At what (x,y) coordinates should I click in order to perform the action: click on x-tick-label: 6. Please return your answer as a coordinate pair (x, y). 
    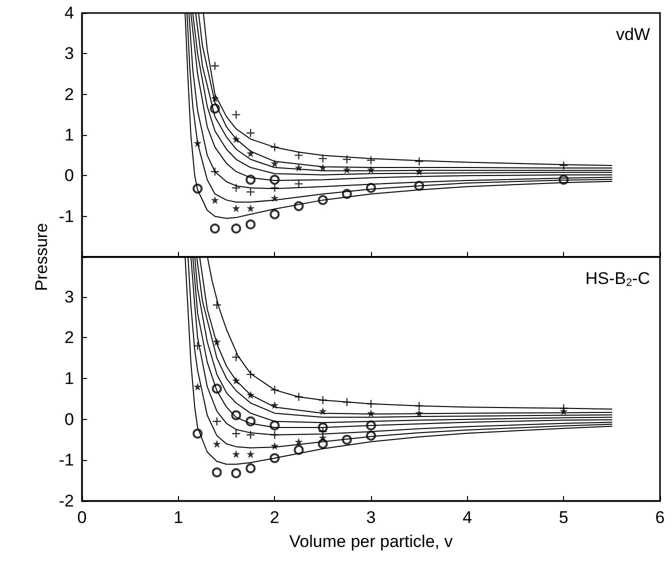
    Looking at the image, I should click on (660, 517).